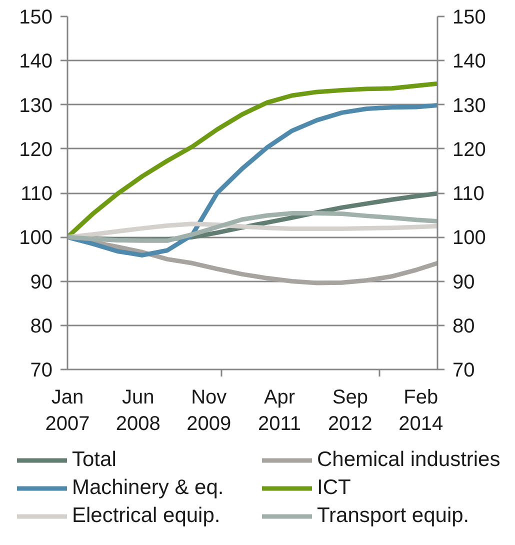 This screenshot has width=515, height=545. What do you see at coordinates (463, 282) in the screenshot?
I see `y2-tick-label: 90` at bounding box center [463, 282].